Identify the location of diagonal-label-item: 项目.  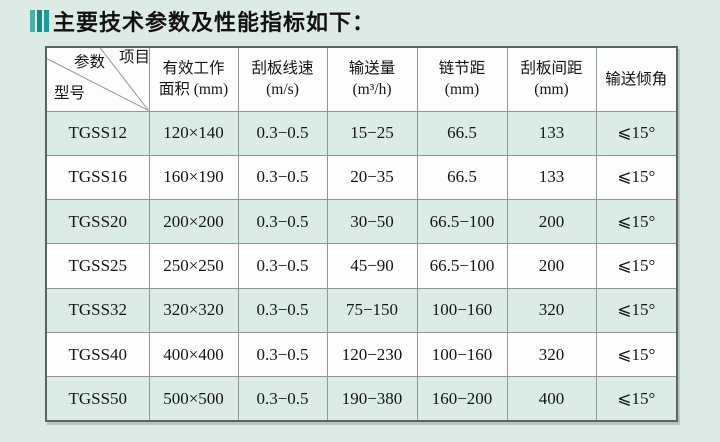
(134, 57).